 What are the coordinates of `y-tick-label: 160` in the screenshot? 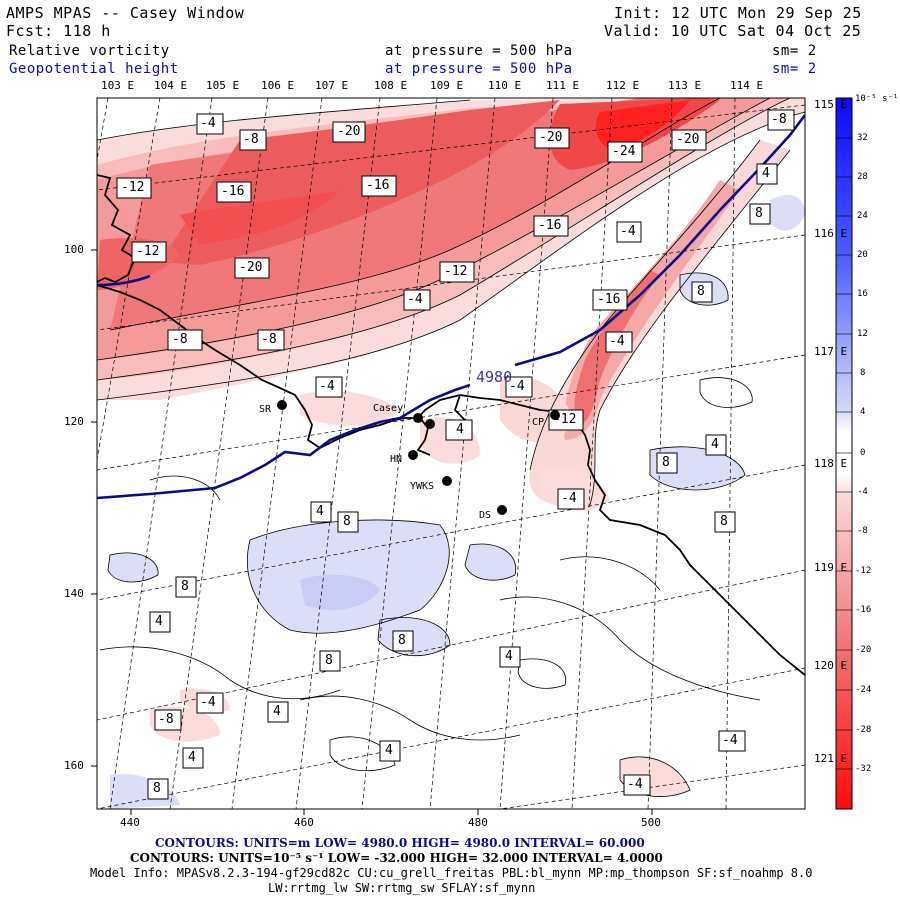 It's located at (74, 765).